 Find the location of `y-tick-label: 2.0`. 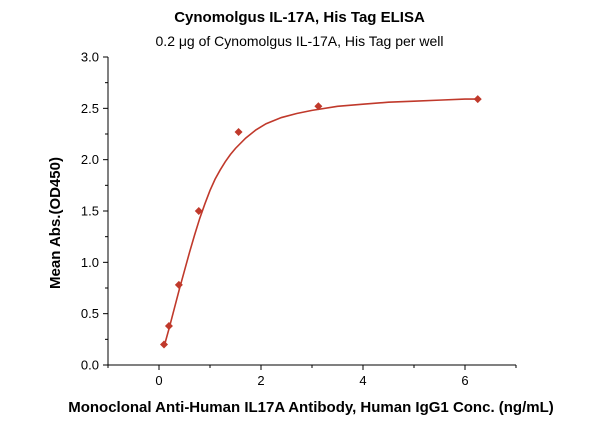

y-tick-label: 2.0 is located at coordinates (90, 159).